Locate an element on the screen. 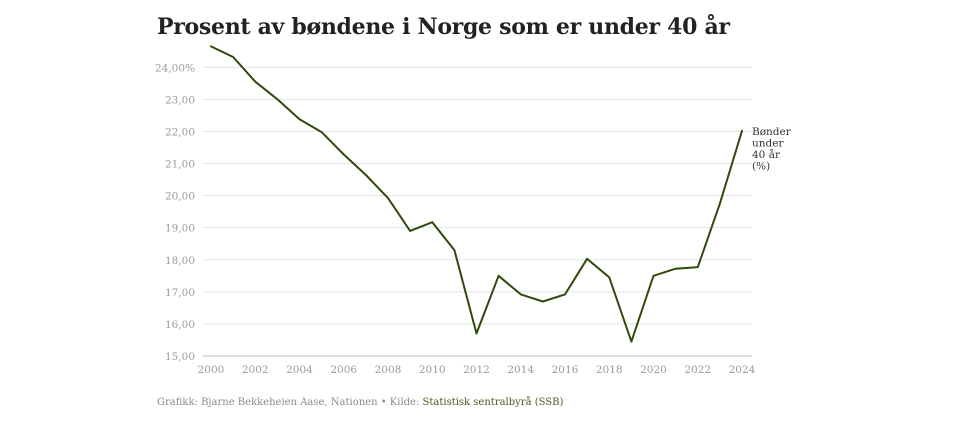 The height and width of the screenshot is (438, 954). y-tick-label: 15,00 is located at coordinates (180, 357).